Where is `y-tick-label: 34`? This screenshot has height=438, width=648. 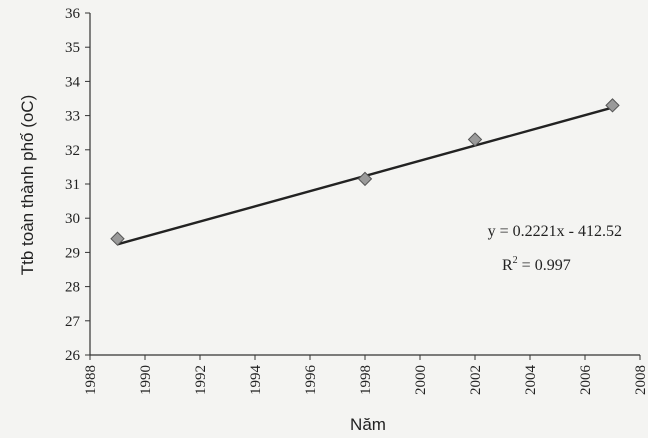 y-tick-label: 34 is located at coordinates (73, 82).